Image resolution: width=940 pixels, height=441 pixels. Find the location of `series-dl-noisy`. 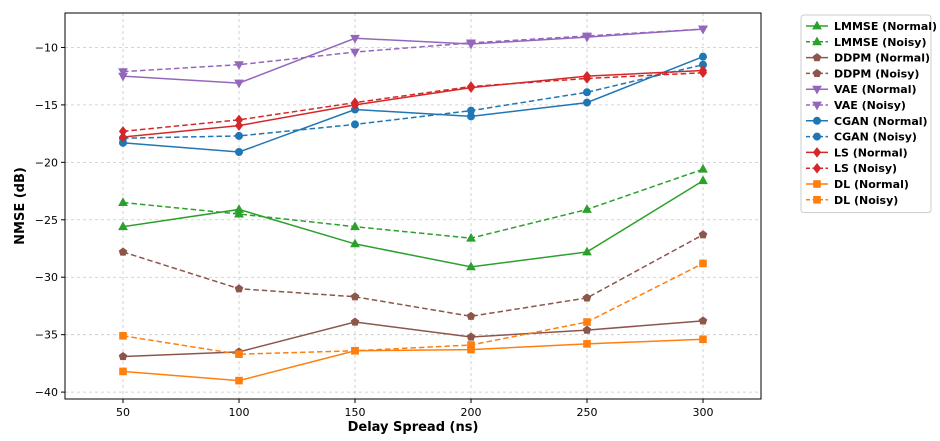

series-dl-noisy is located at coordinates (413, 308).